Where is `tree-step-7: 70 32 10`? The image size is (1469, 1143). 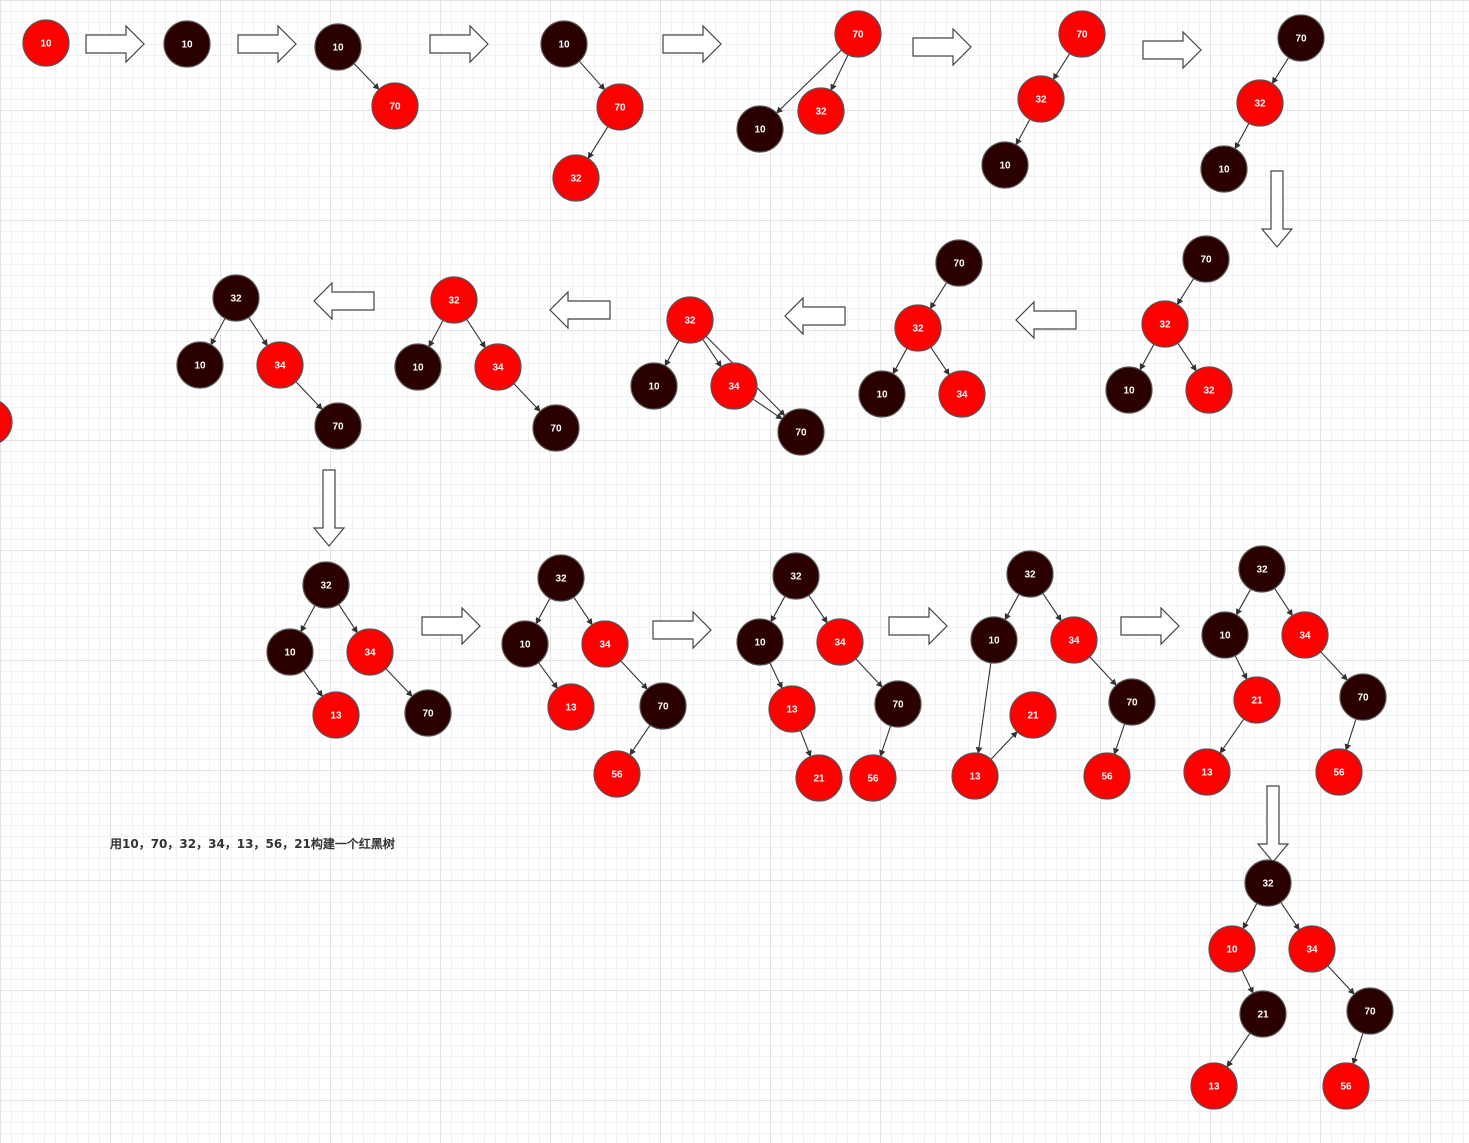 tree-step-7: 70 32 10 is located at coordinates (1262, 103).